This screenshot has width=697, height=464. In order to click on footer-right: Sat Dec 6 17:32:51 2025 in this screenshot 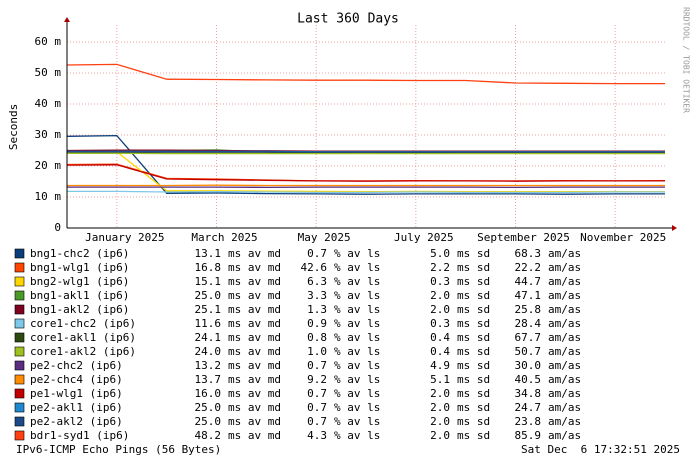, I will do `click(600, 449)`.